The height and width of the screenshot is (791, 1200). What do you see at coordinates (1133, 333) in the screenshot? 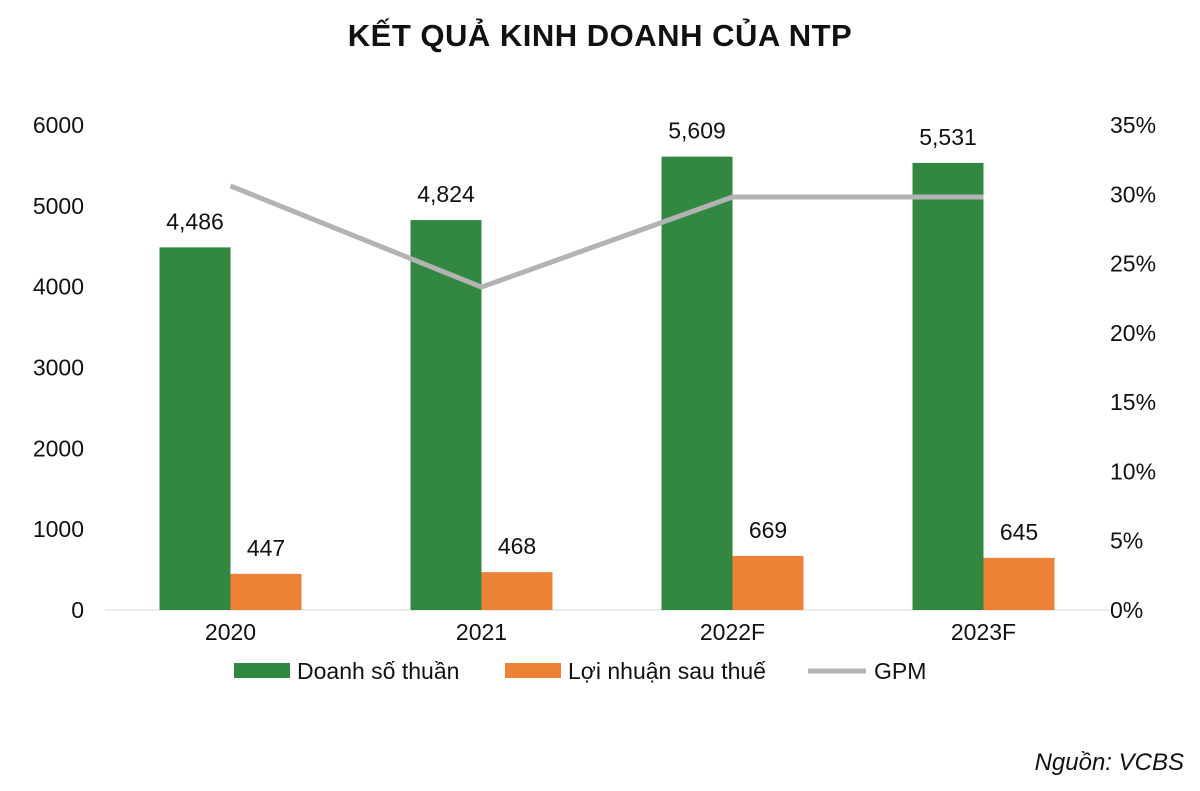
I see `y2-tick-label: 20%` at bounding box center [1133, 333].